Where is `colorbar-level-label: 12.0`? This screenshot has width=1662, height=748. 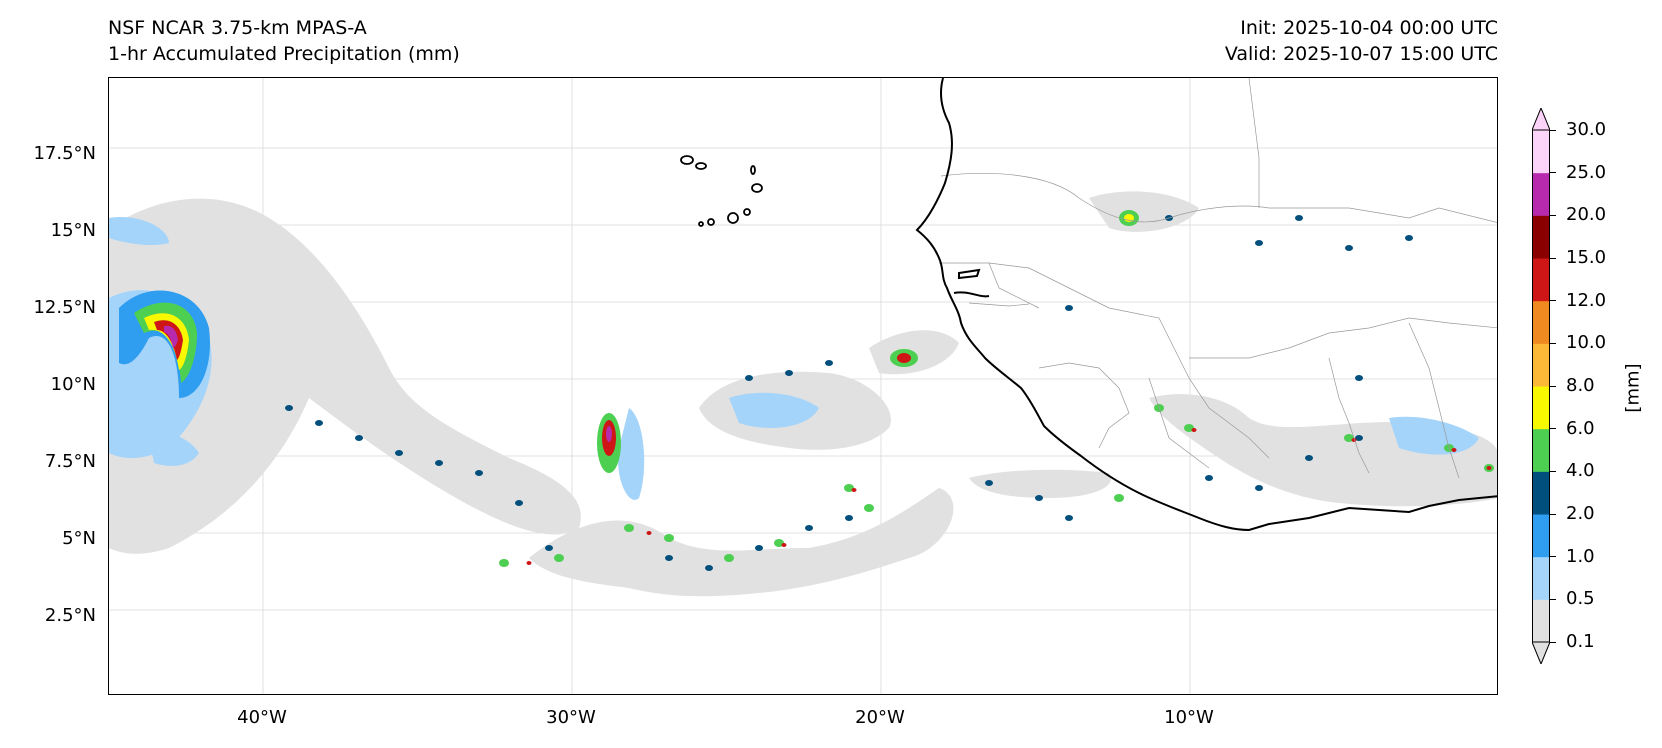
colorbar-level-label: 12.0 is located at coordinates (1586, 300).